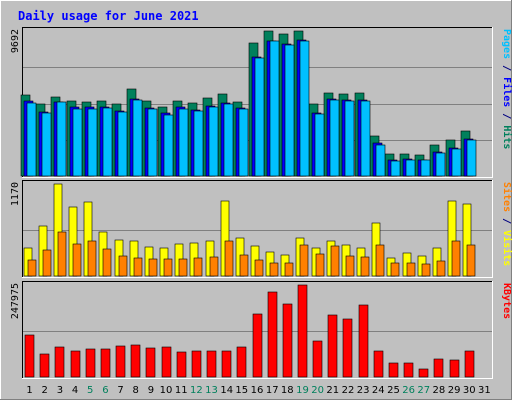  I want to click on legend-entry: KBytes, so click(506, 301).